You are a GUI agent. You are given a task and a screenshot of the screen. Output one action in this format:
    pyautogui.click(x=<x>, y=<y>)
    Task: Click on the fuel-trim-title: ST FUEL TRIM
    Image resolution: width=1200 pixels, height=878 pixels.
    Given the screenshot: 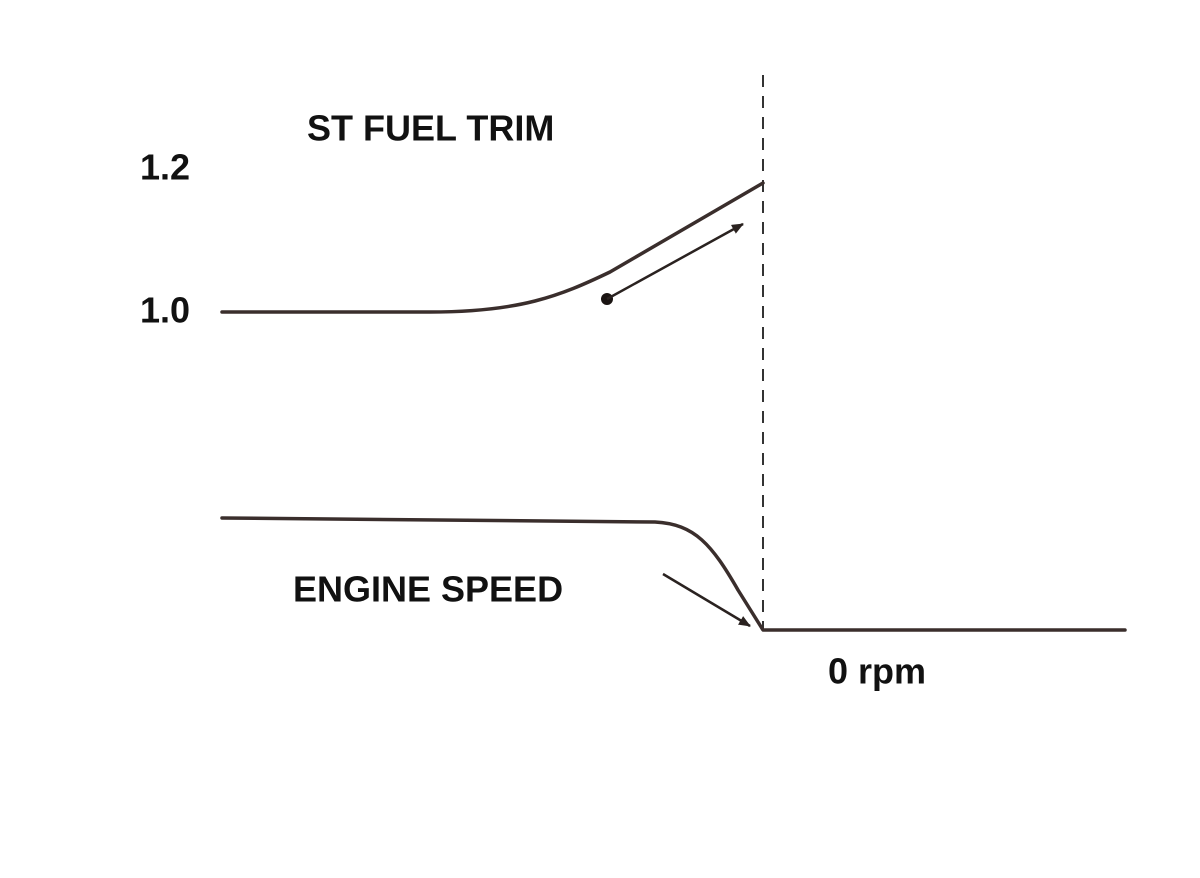 What is the action you would take?
    pyautogui.click(x=430, y=128)
    